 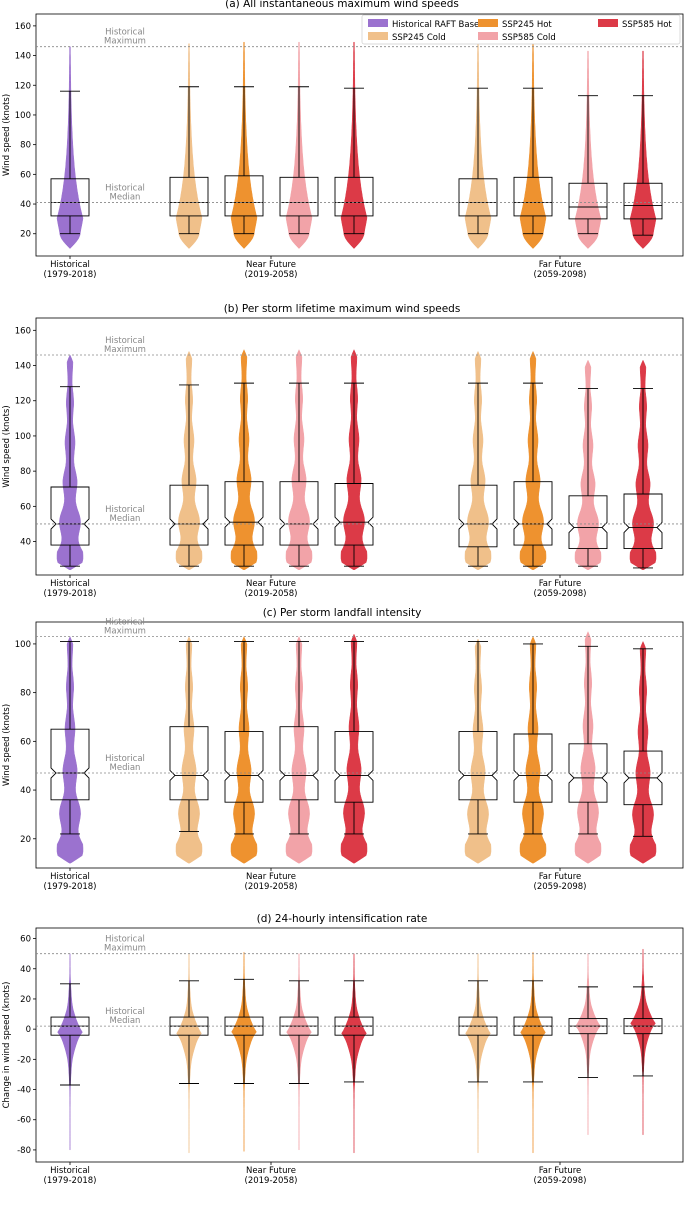 What do you see at coordinates (70, 749) in the screenshot?
I see `violin-historical-raft-baseline` at bounding box center [70, 749].